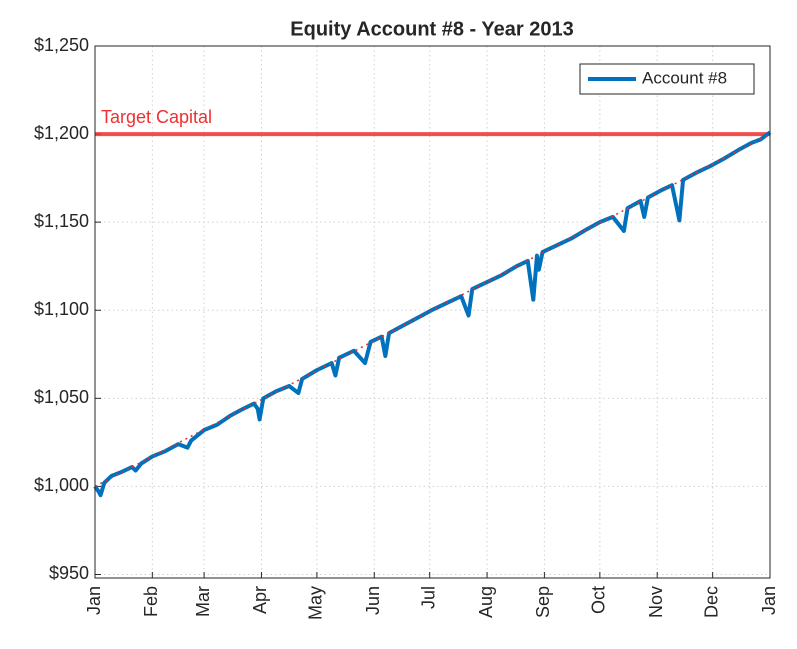  What do you see at coordinates (656, 602) in the screenshot?
I see `x-tick-label: Nov` at bounding box center [656, 602].